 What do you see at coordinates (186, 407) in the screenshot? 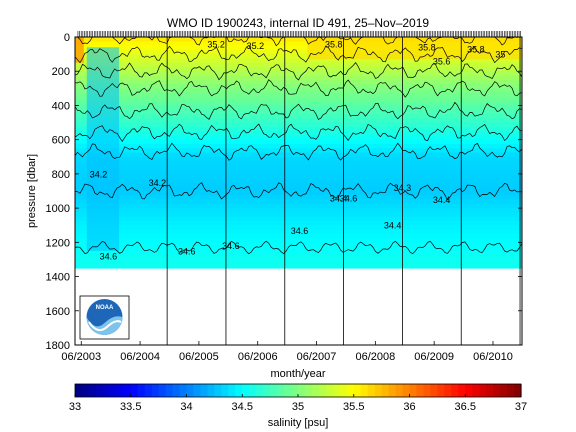
I see `colorbar-tick-label: 34` at bounding box center [186, 407].